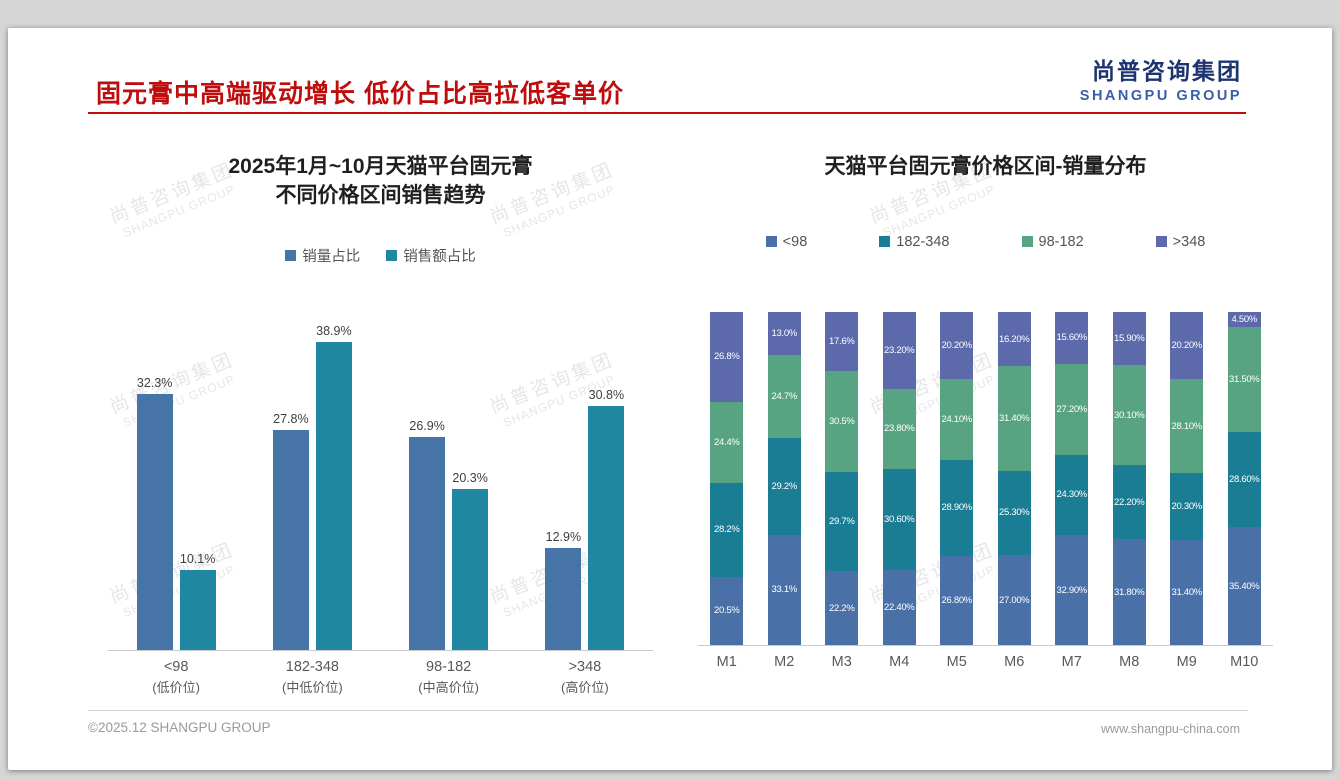 The height and width of the screenshot is (780, 1340). What do you see at coordinates (585, 687) in the screenshot?
I see `category-sublabel: (高价位)` at bounding box center [585, 687].